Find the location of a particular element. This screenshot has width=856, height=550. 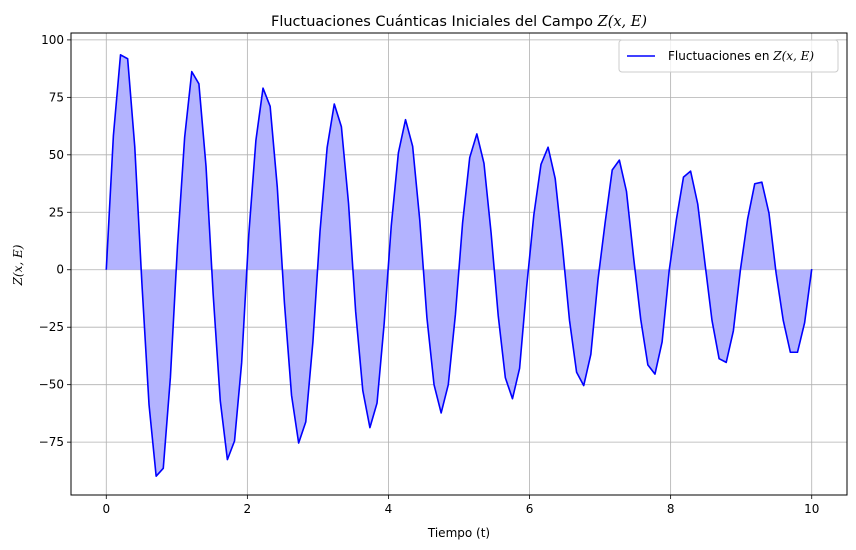

y-tick-label: 25 is located at coordinates (56, 212).